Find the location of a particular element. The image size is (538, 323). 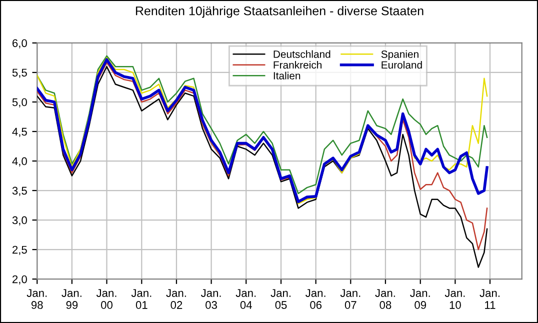

x-tick-label: Jan. 10 is located at coordinates (454, 299).